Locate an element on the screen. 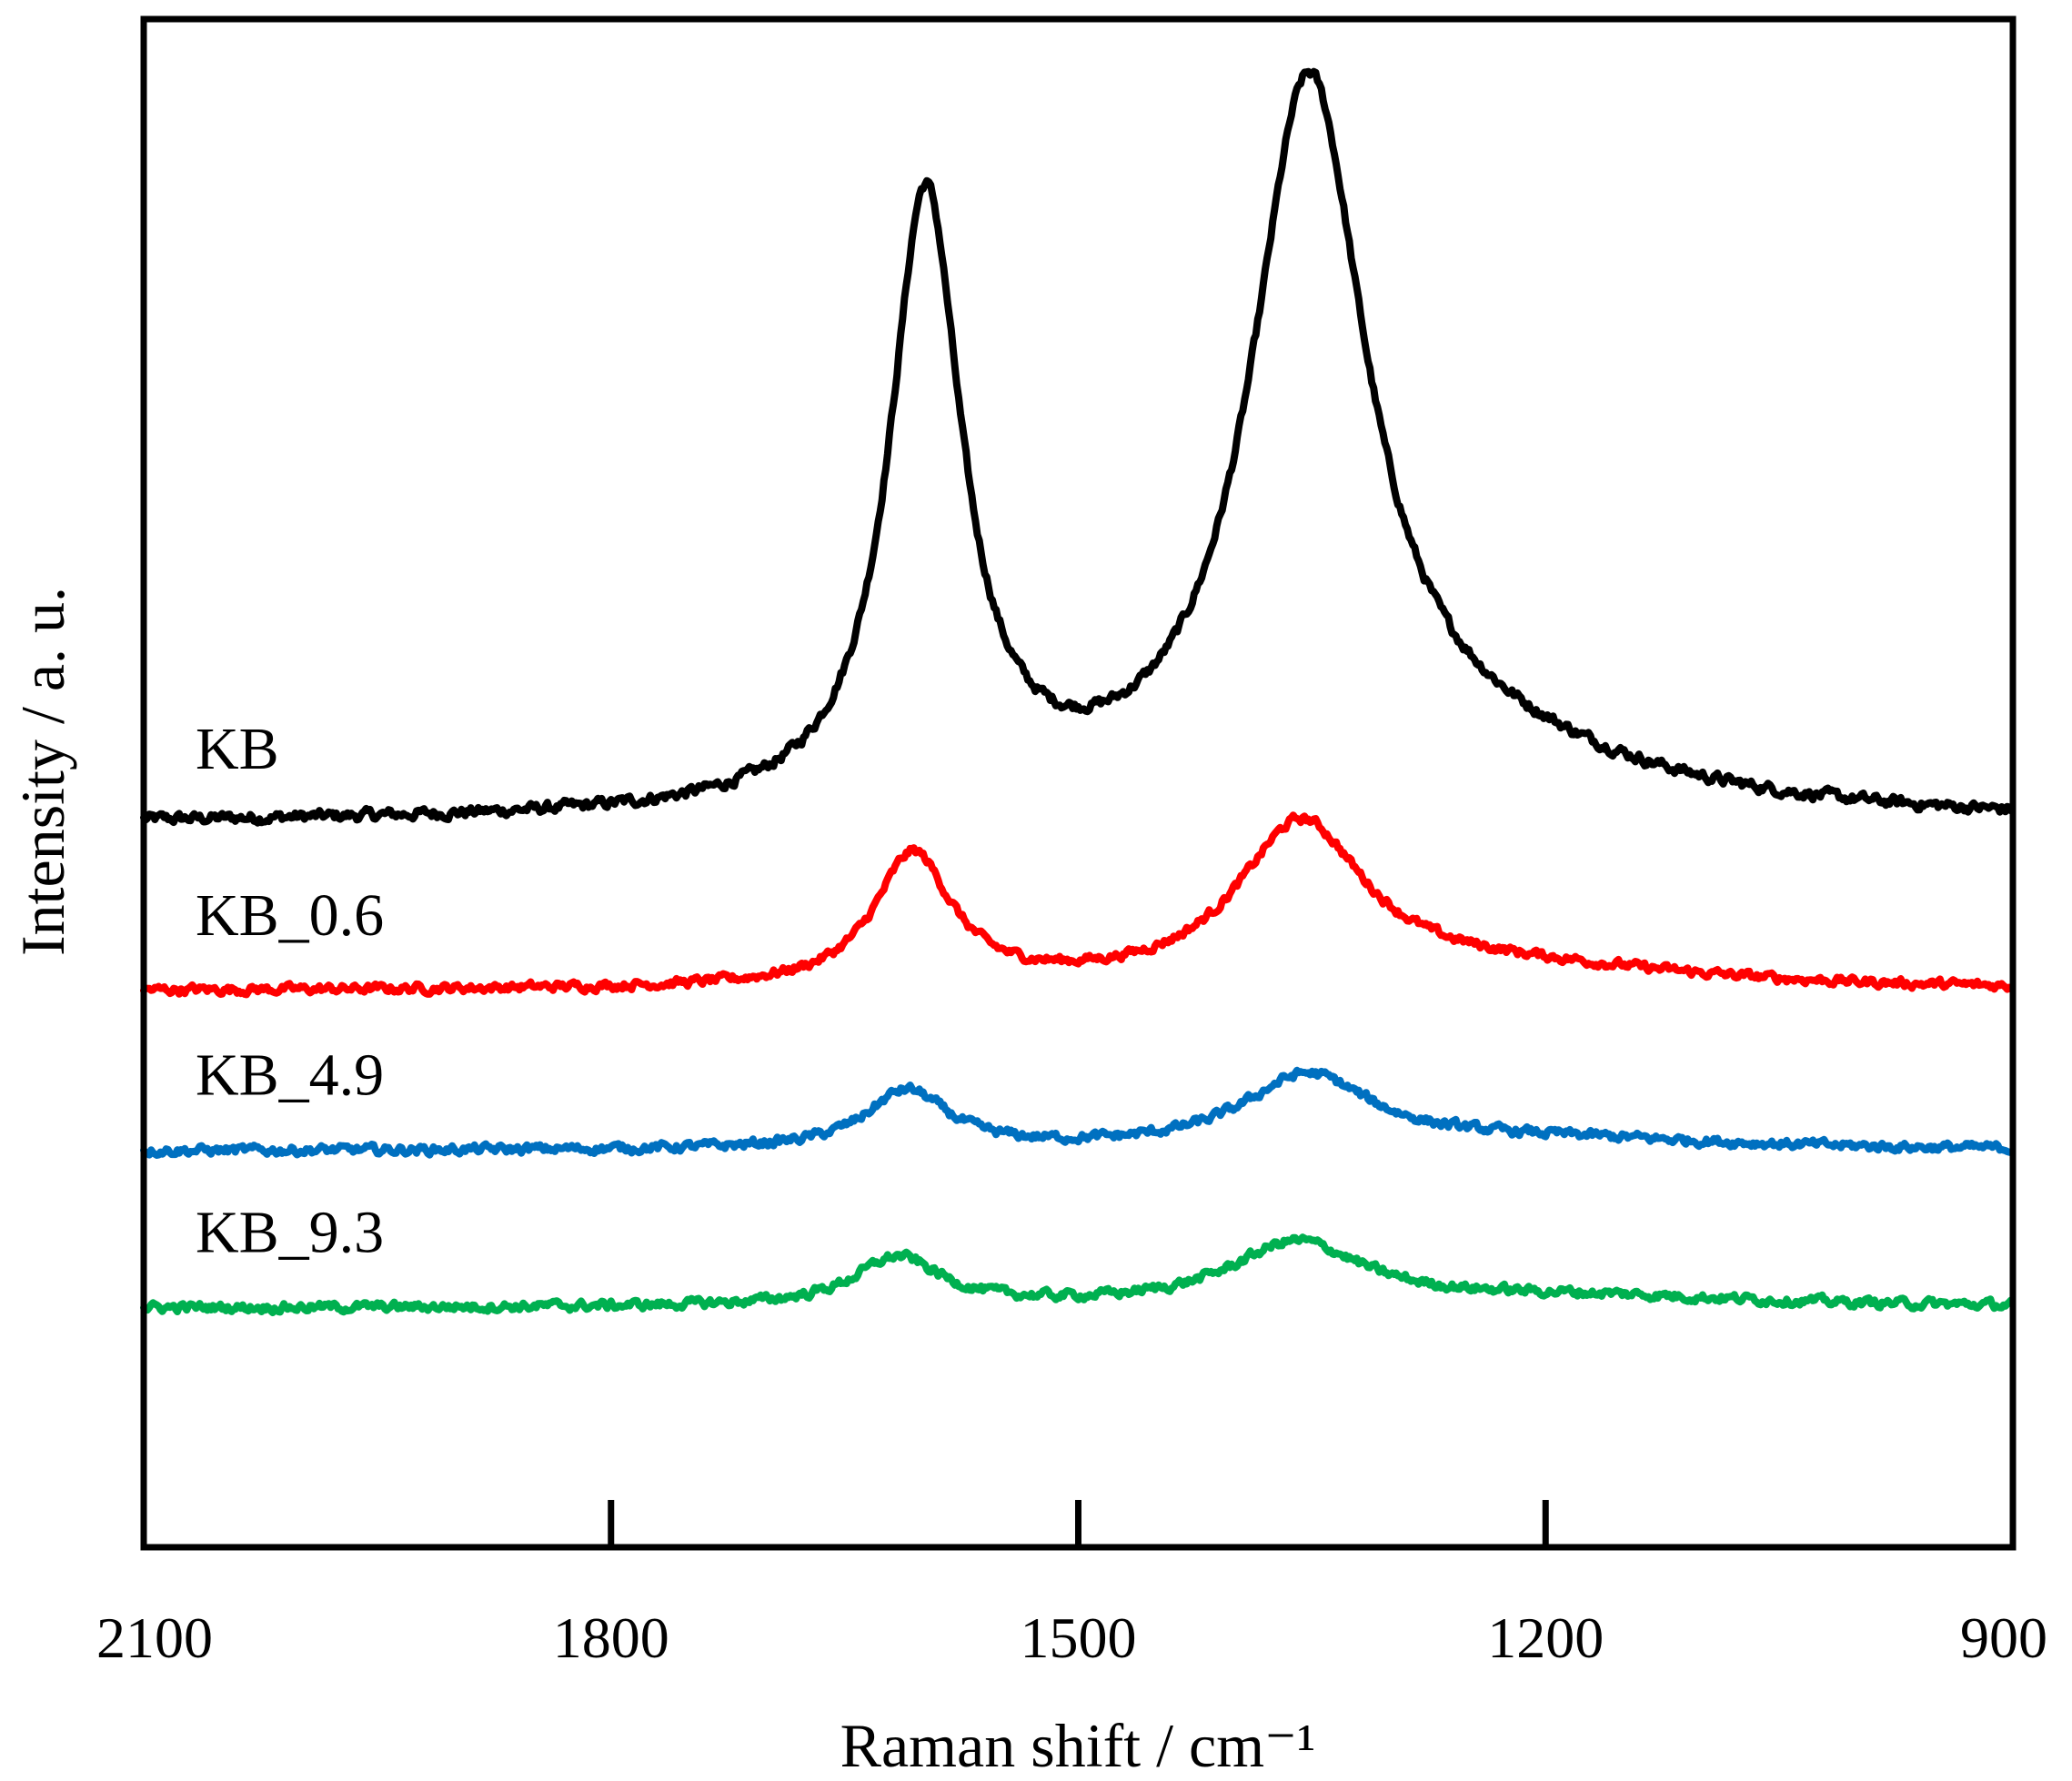 This screenshot has height=1781, width=2072. x-tick-label-2100: 2100 is located at coordinates (155, 1637).